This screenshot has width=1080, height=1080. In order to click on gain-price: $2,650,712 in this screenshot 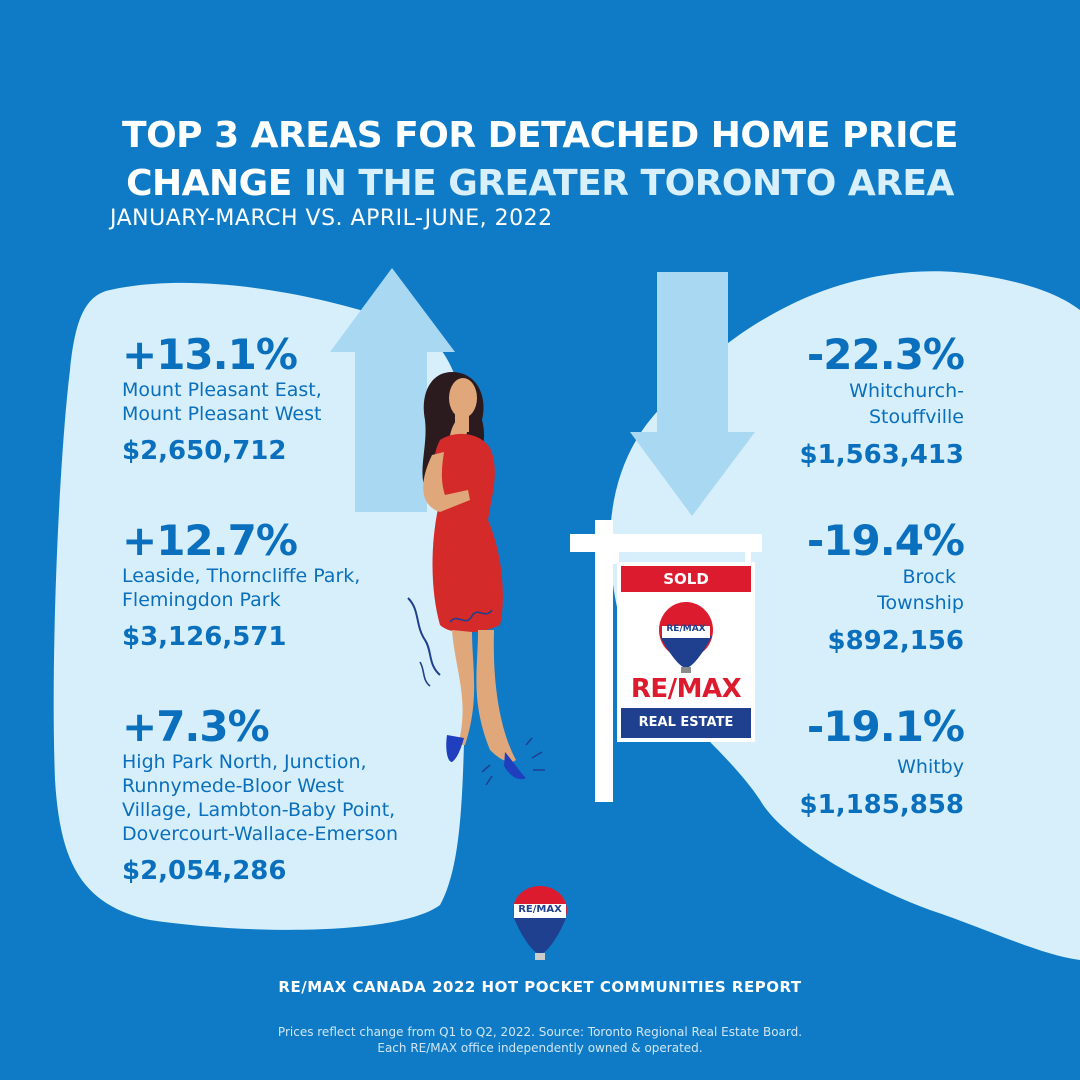, I will do `click(204, 451)`.